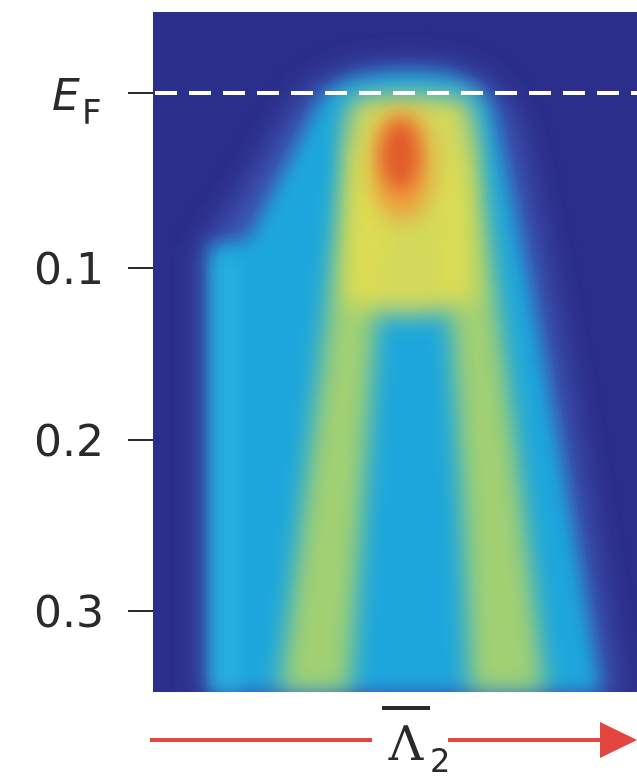 Image resolution: width=637 pixels, height=776 pixels. Describe the element at coordinates (69, 269) in the screenshot. I see `tick-label: 0.1` at that location.